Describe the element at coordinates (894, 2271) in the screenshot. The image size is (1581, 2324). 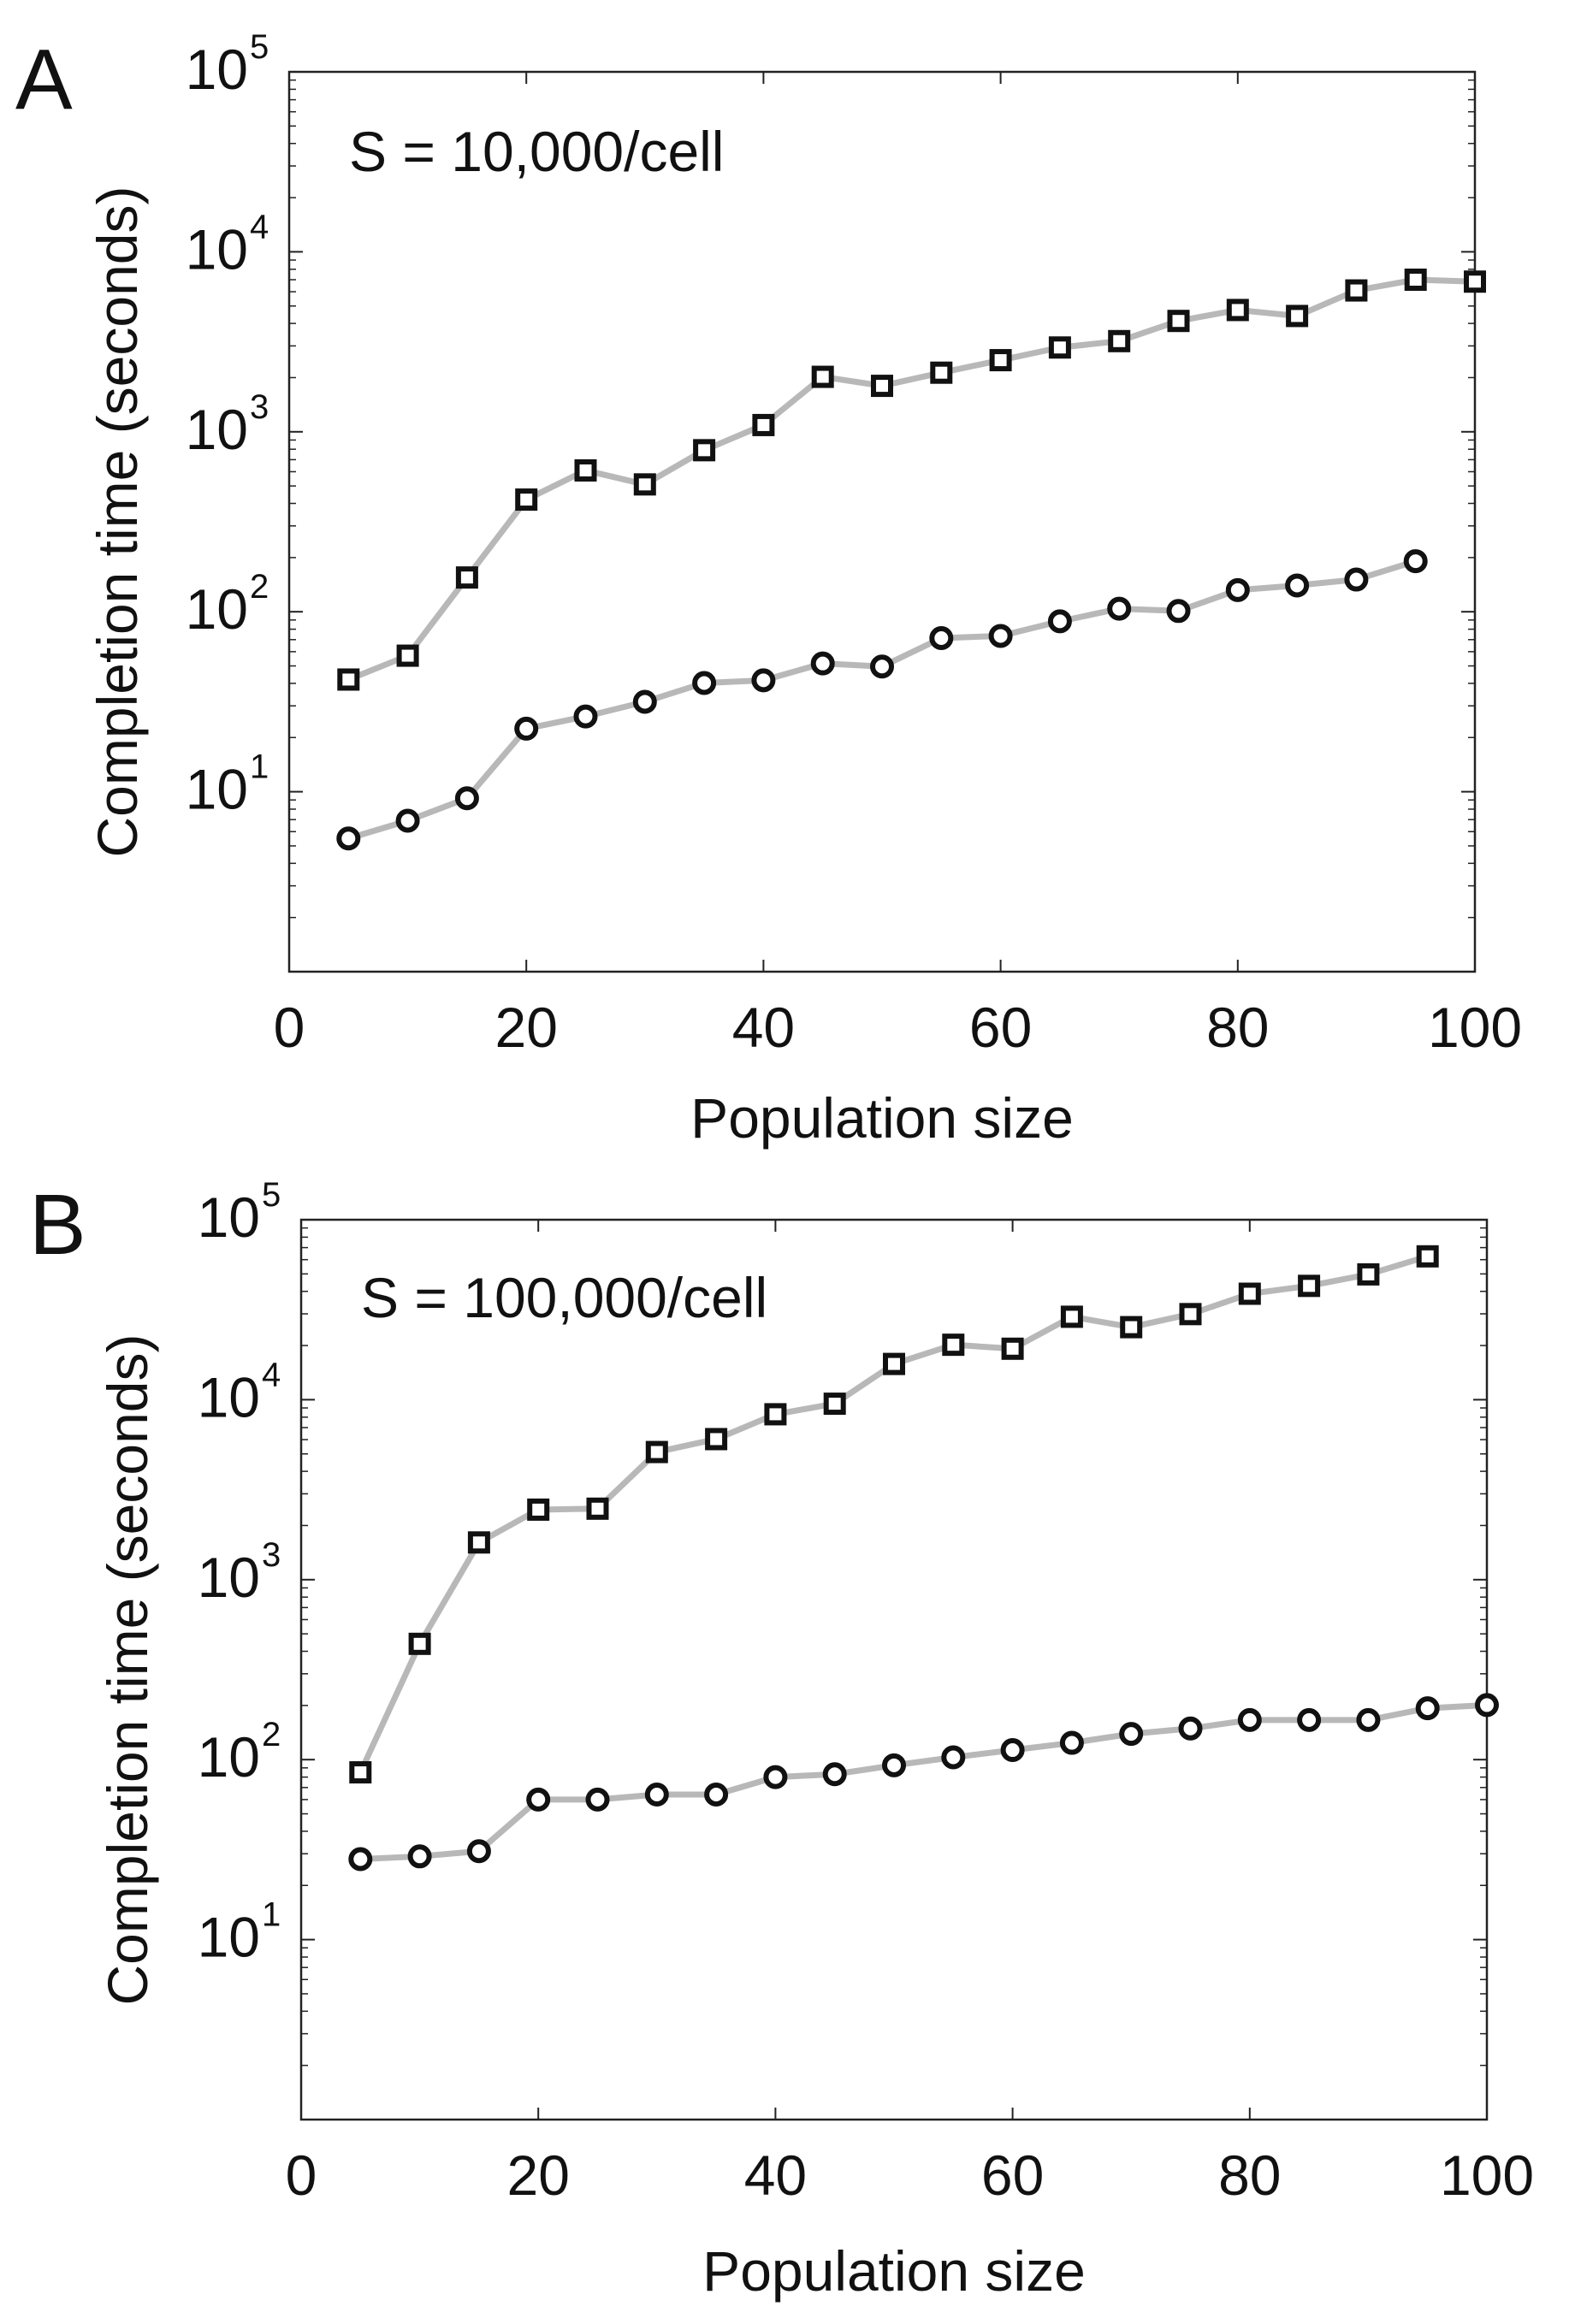
I see `panel-b-xlabel: Population size` at that location.